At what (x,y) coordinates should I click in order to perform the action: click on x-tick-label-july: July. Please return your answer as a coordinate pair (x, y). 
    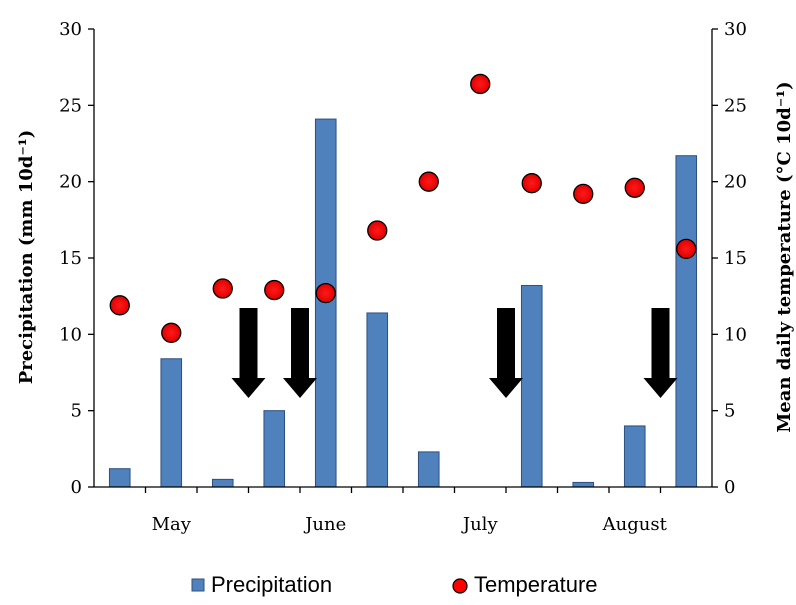
    Looking at the image, I should click on (480, 524).